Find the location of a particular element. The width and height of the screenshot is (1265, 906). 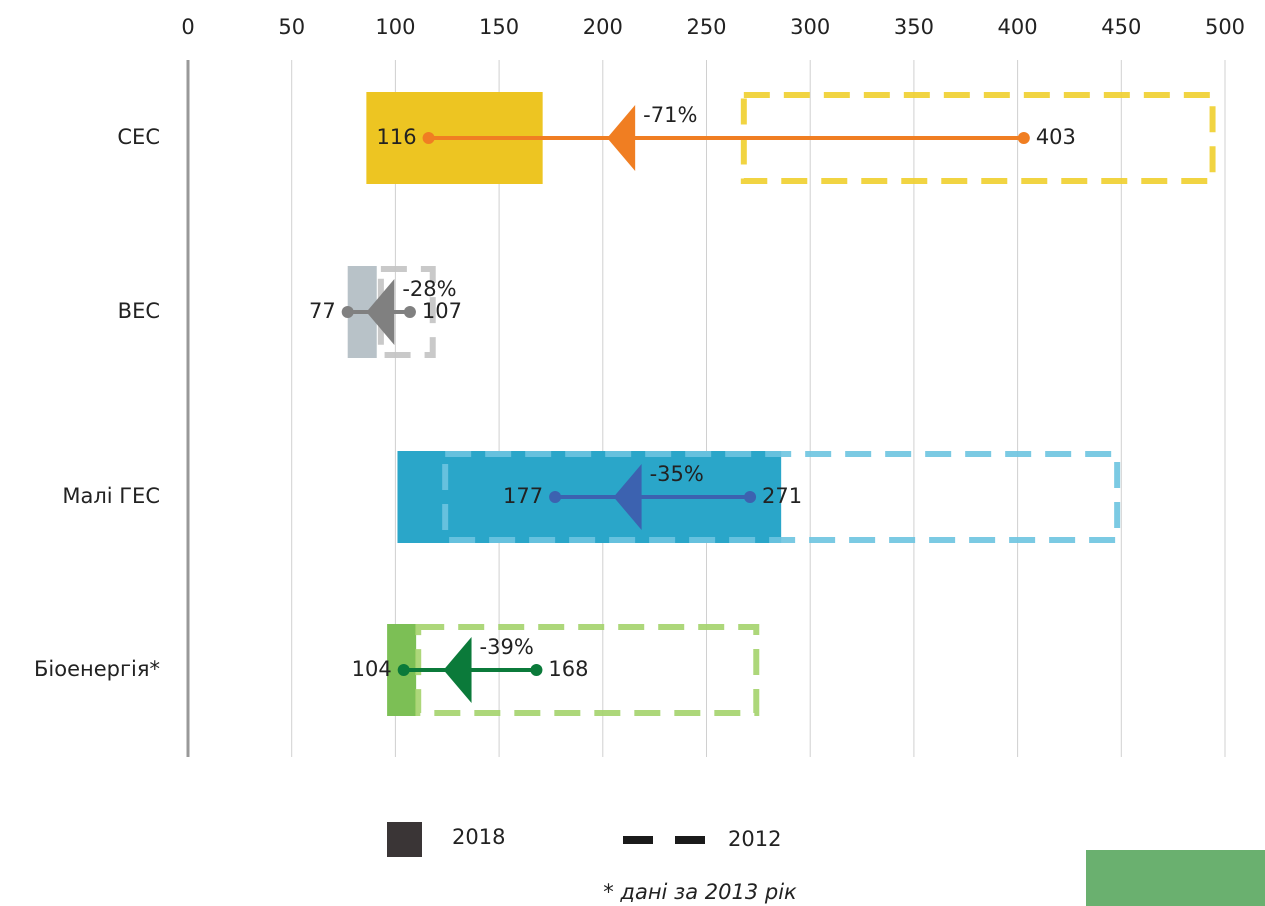

x-tick-label: 200 is located at coordinates (603, 27).